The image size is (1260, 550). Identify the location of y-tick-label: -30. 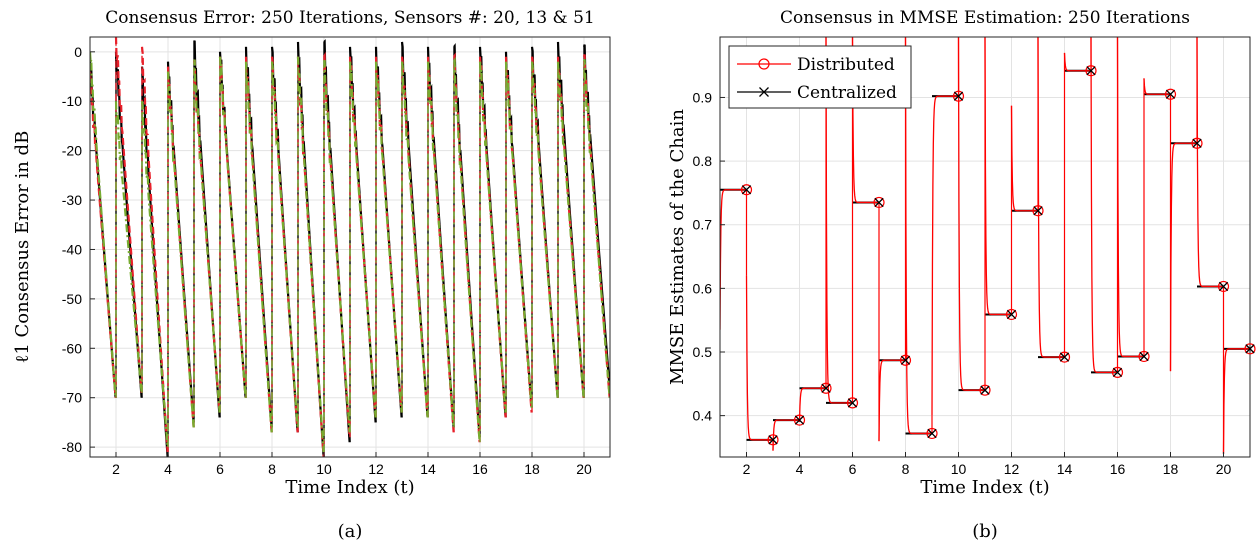
(72, 200).